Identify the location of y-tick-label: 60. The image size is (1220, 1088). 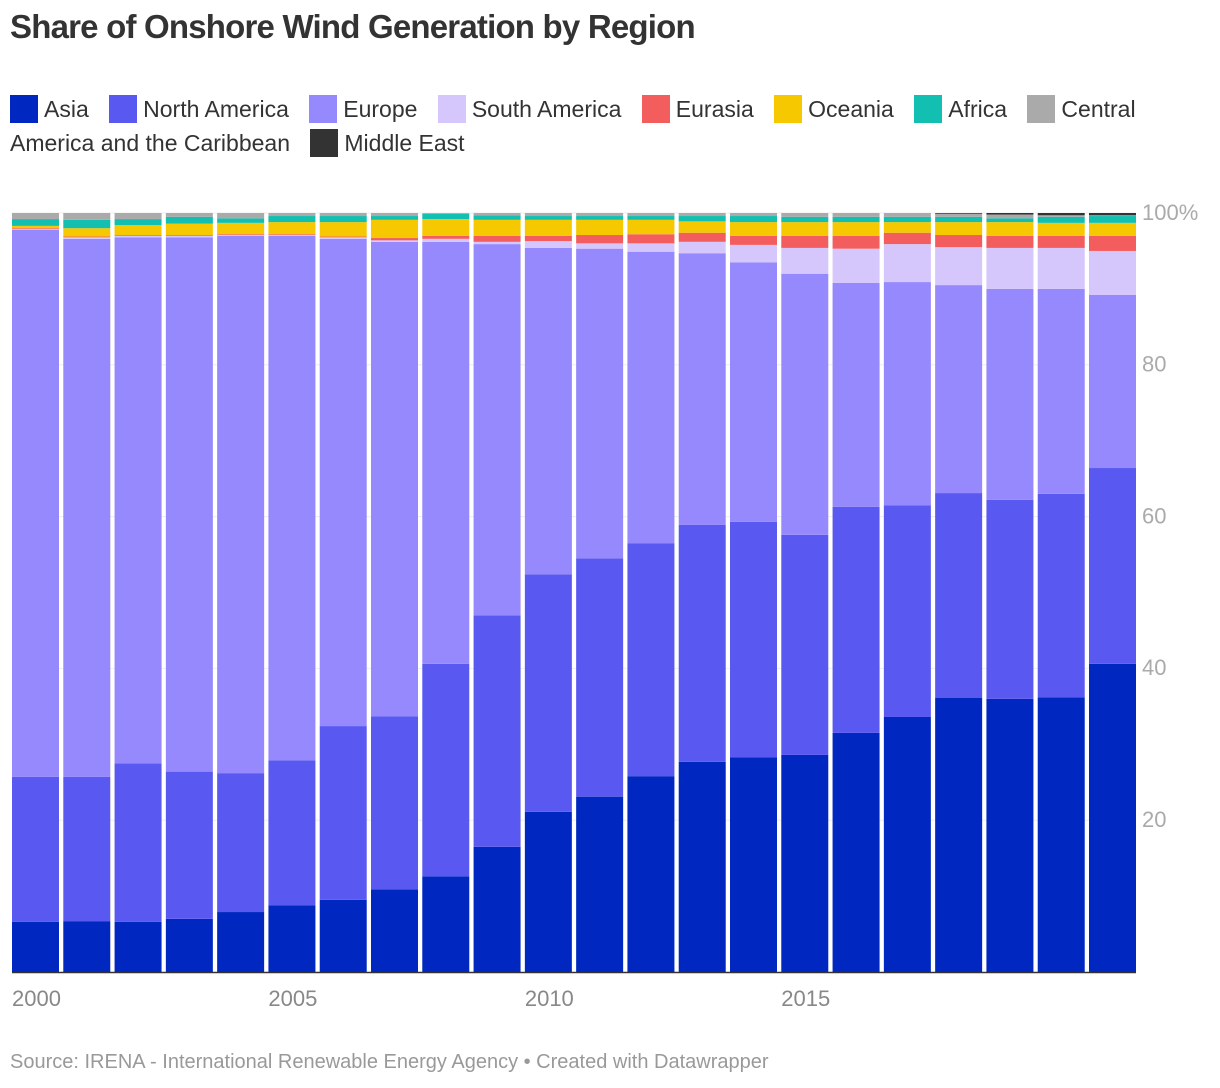
(1154, 515).